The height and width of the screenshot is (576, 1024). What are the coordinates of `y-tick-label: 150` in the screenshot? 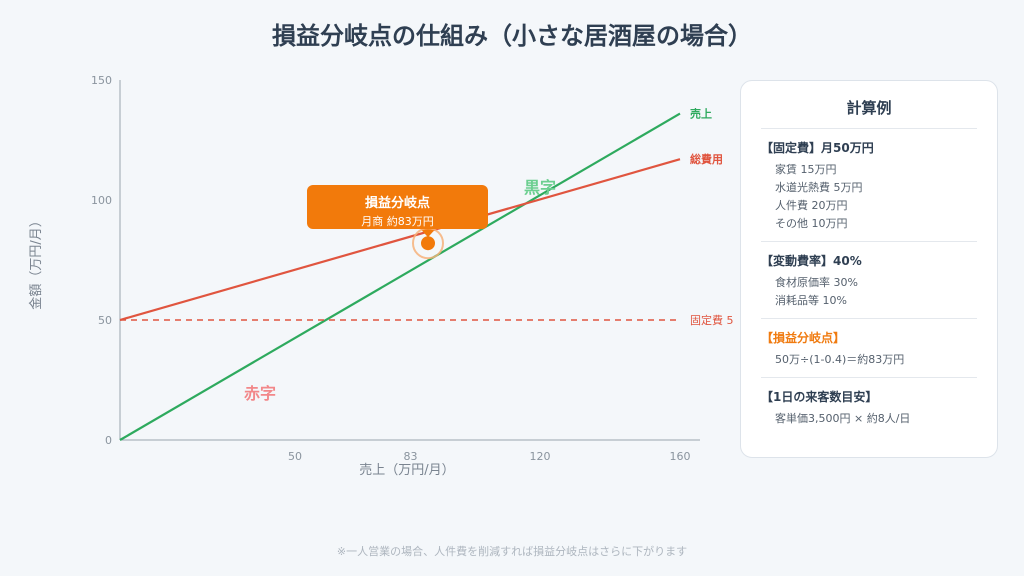 It's located at (101, 80).